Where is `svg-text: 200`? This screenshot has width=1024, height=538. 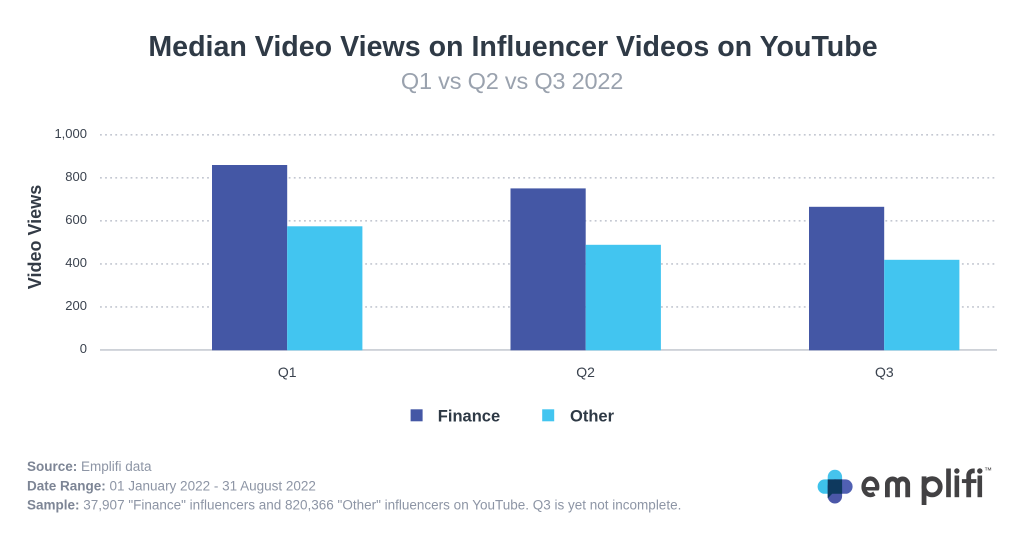 svg-text: 200 is located at coordinates (76, 305).